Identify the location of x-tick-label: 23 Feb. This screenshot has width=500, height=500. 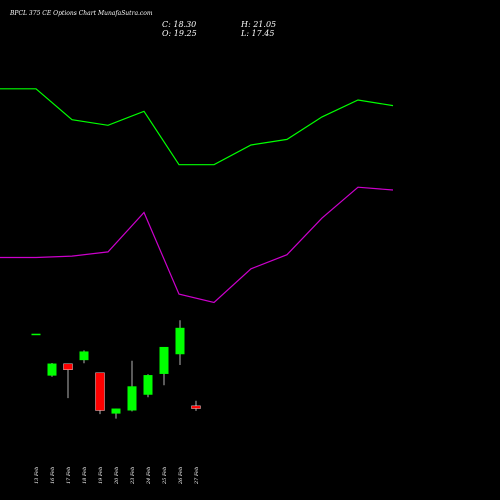
(133, 476).